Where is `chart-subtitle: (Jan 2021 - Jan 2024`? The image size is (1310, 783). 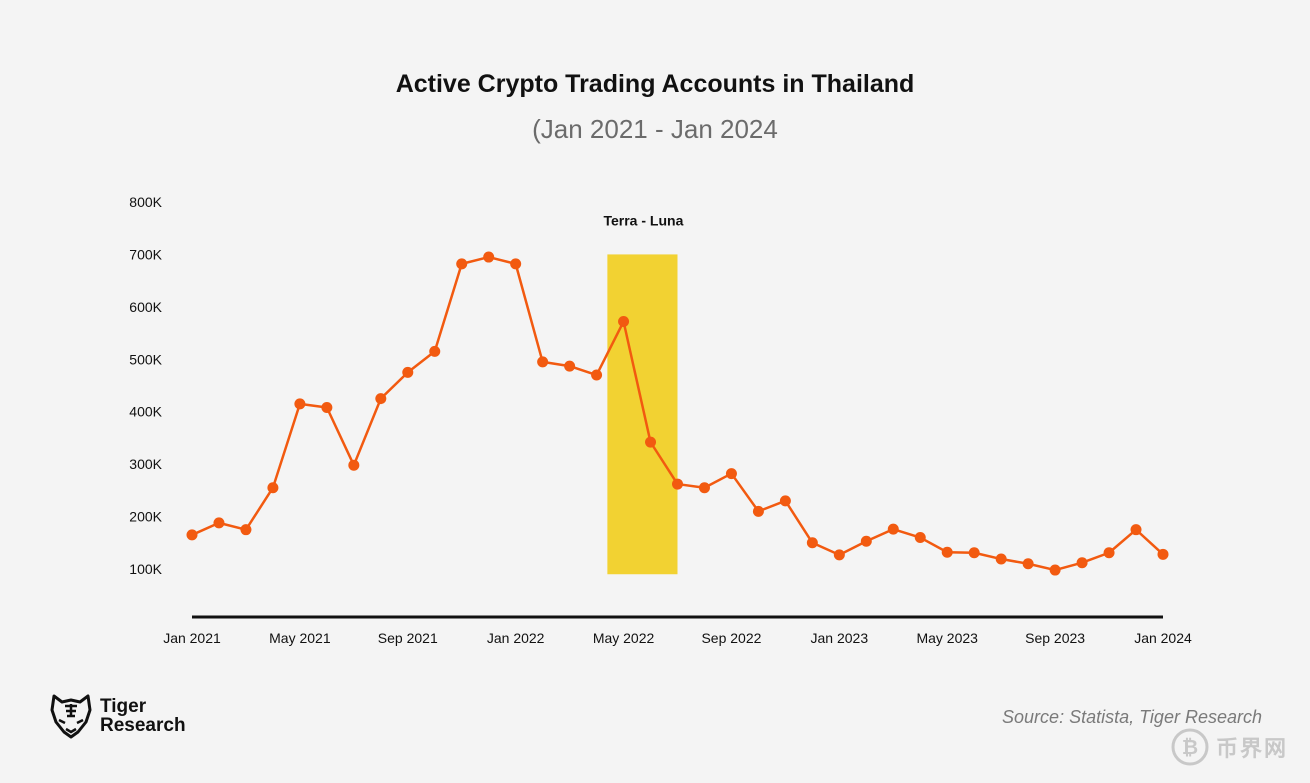 chart-subtitle: (Jan 2021 - Jan 2024 is located at coordinates (655, 129).